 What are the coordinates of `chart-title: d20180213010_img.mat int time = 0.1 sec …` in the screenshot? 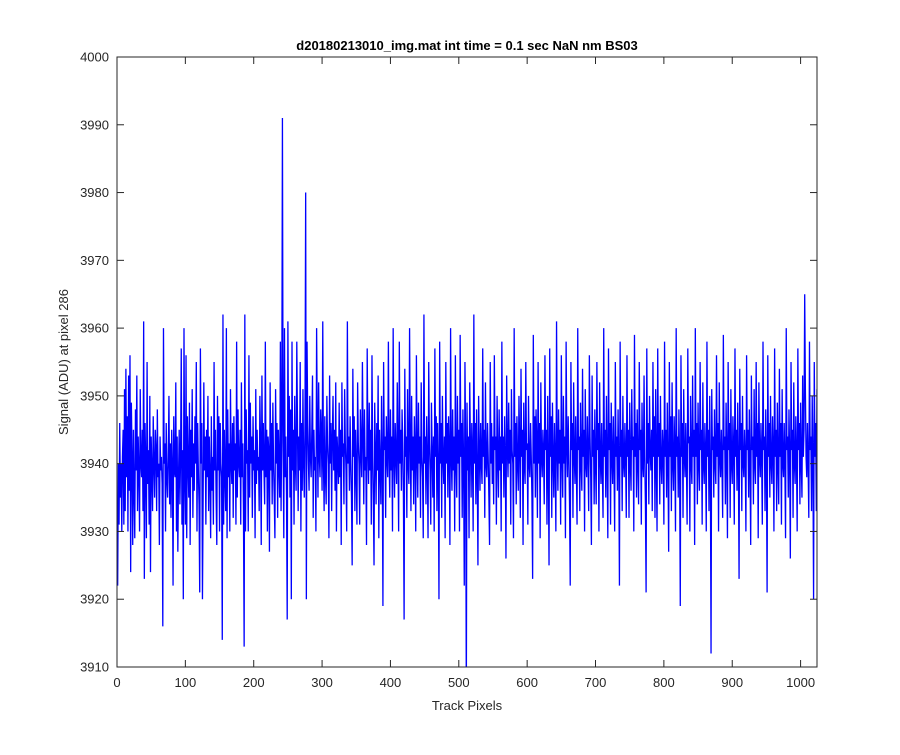 It's located at (466, 45).